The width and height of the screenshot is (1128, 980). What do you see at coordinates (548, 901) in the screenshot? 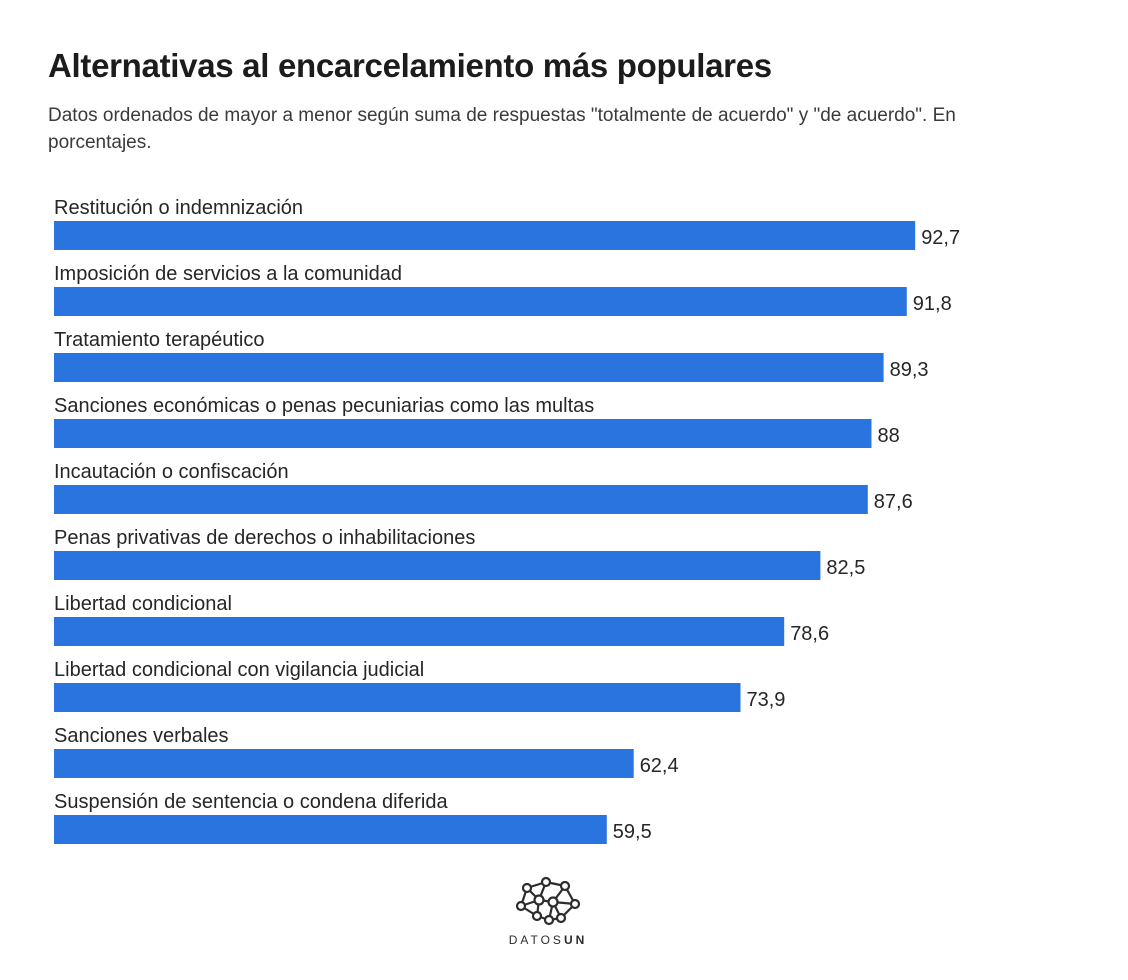
I see `network-brain-icon` at bounding box center [548, 901].